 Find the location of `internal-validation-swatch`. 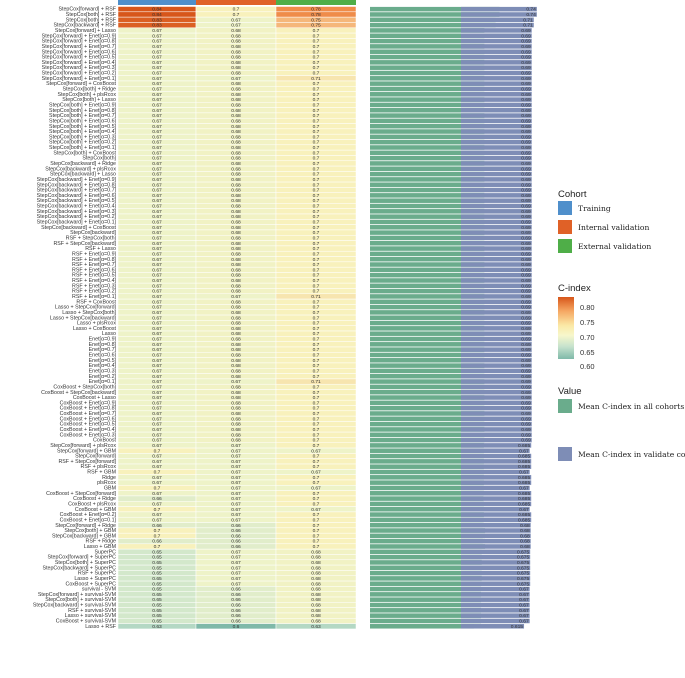

internal-validation-swatch is located at coordinates (565, 227).